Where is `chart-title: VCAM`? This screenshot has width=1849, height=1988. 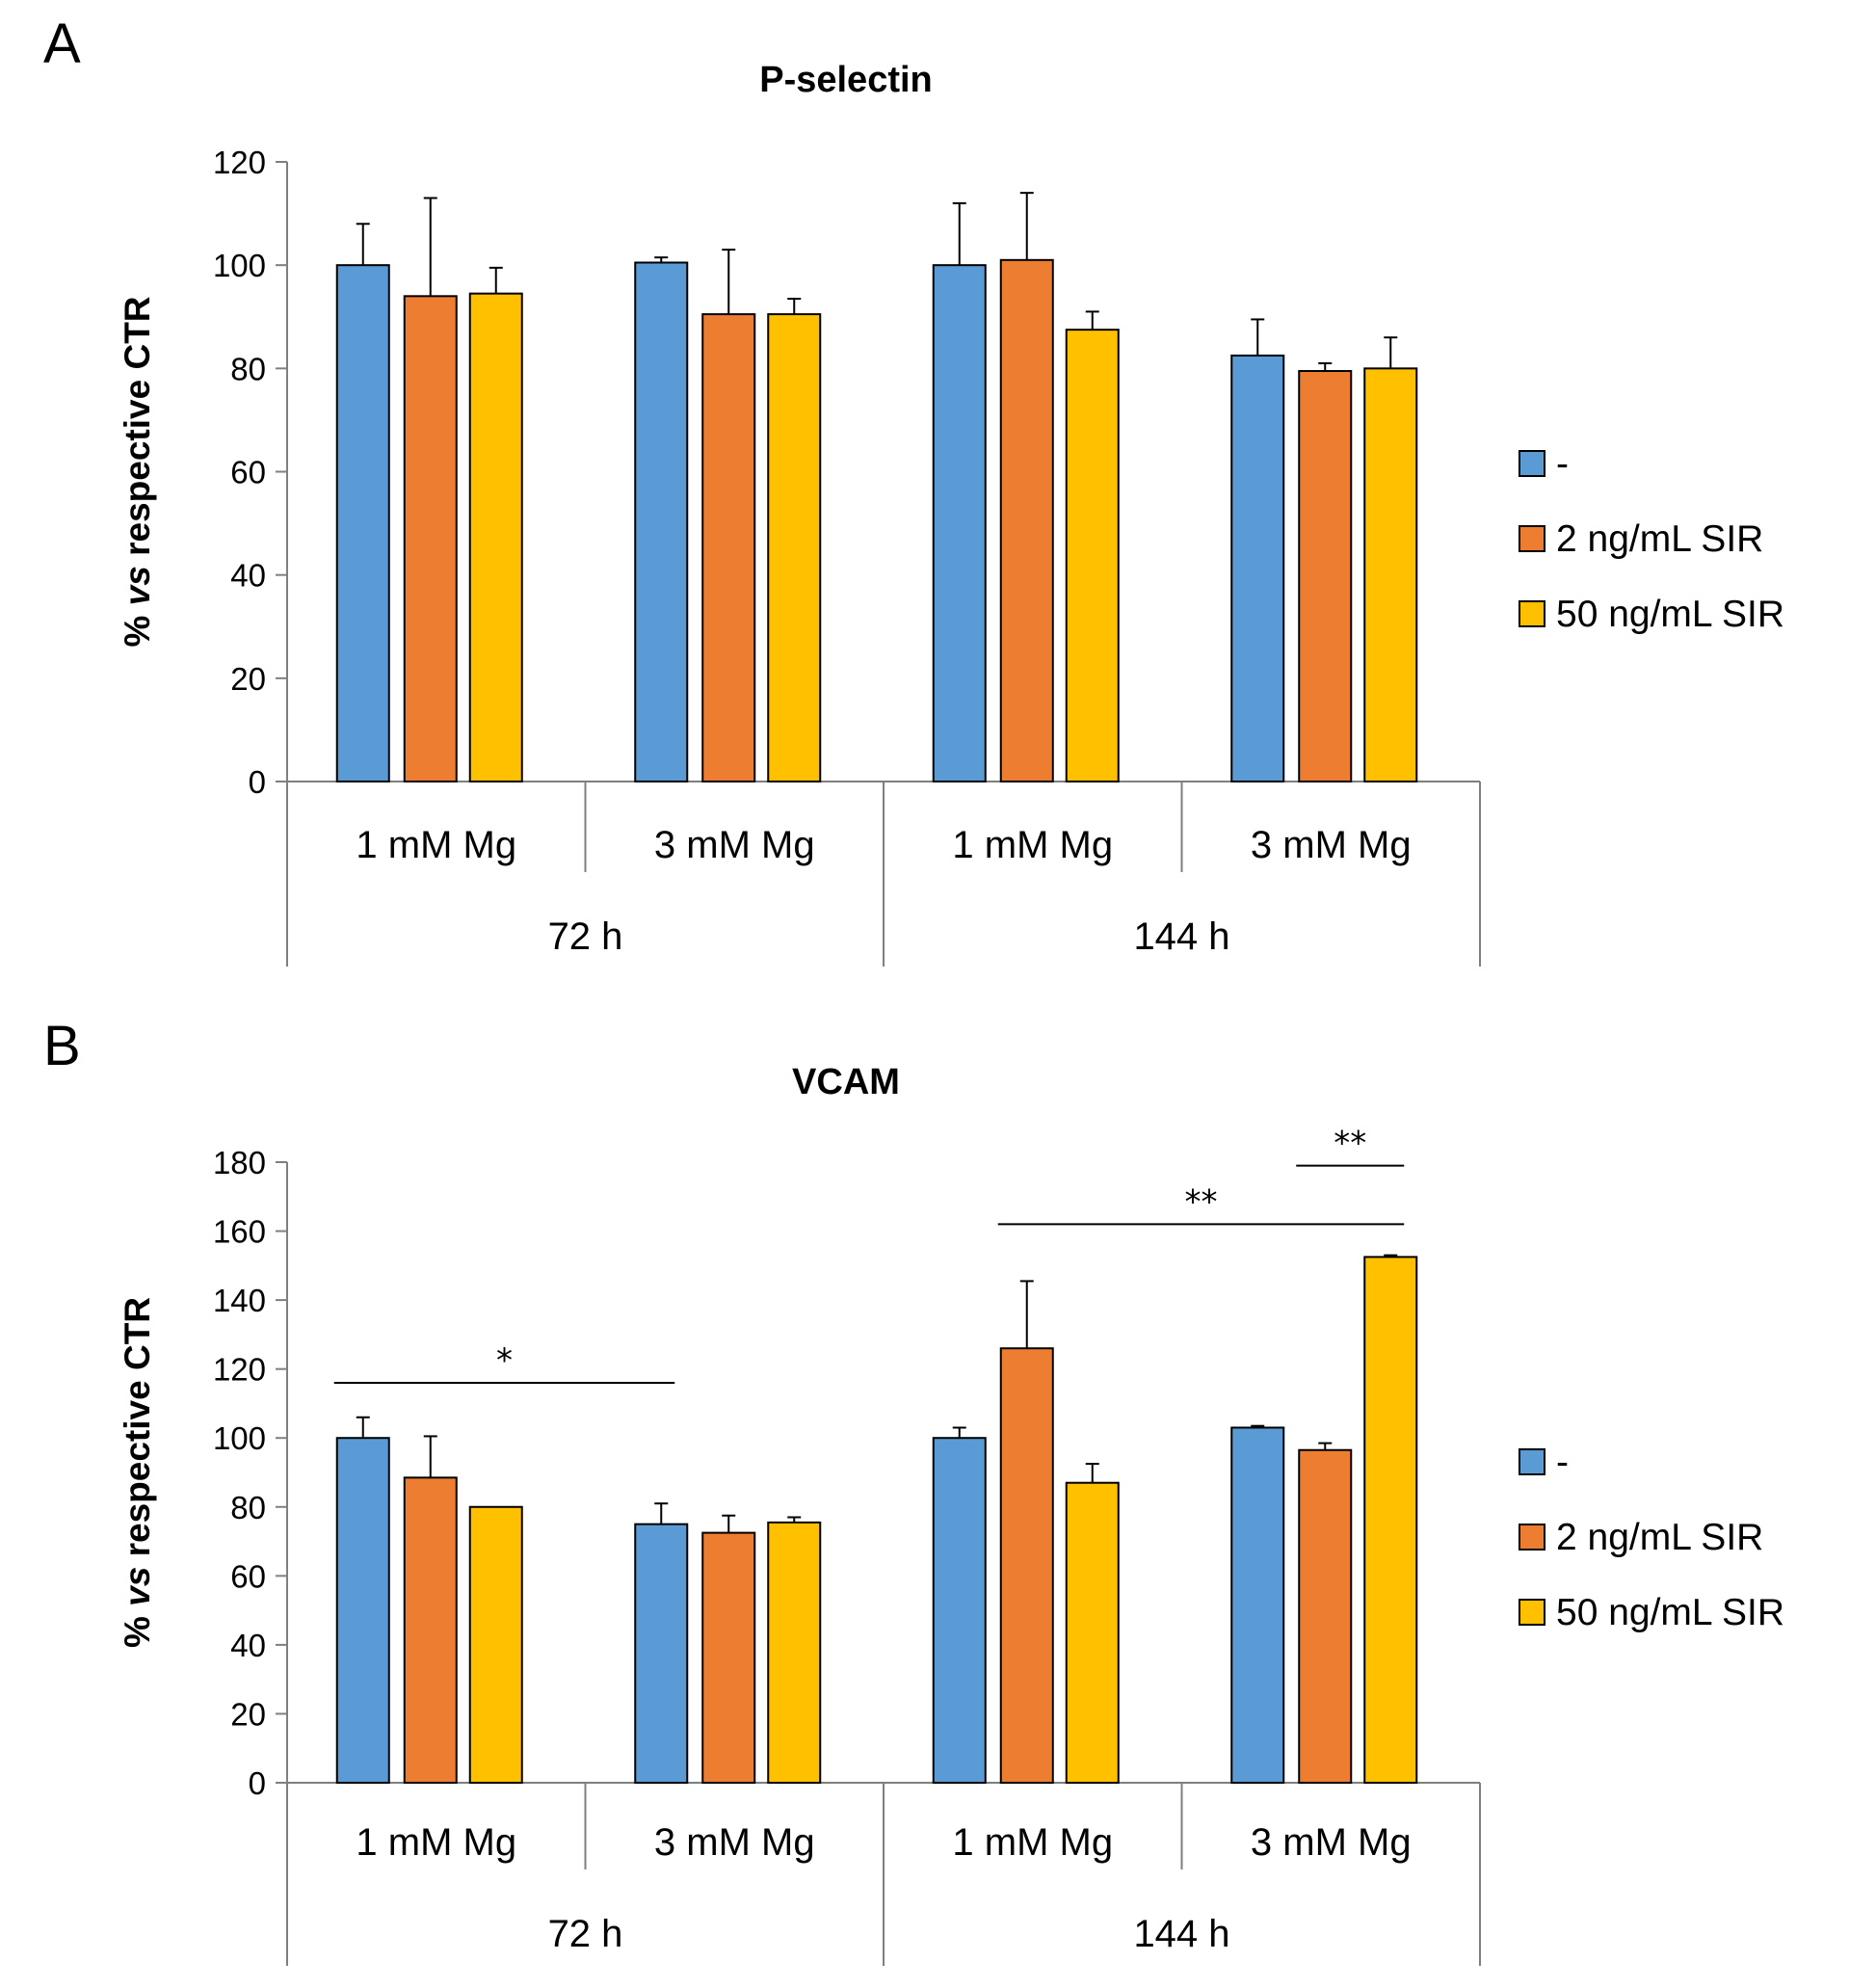 chart-title: VCAM is located at coordinates (846, 1082).